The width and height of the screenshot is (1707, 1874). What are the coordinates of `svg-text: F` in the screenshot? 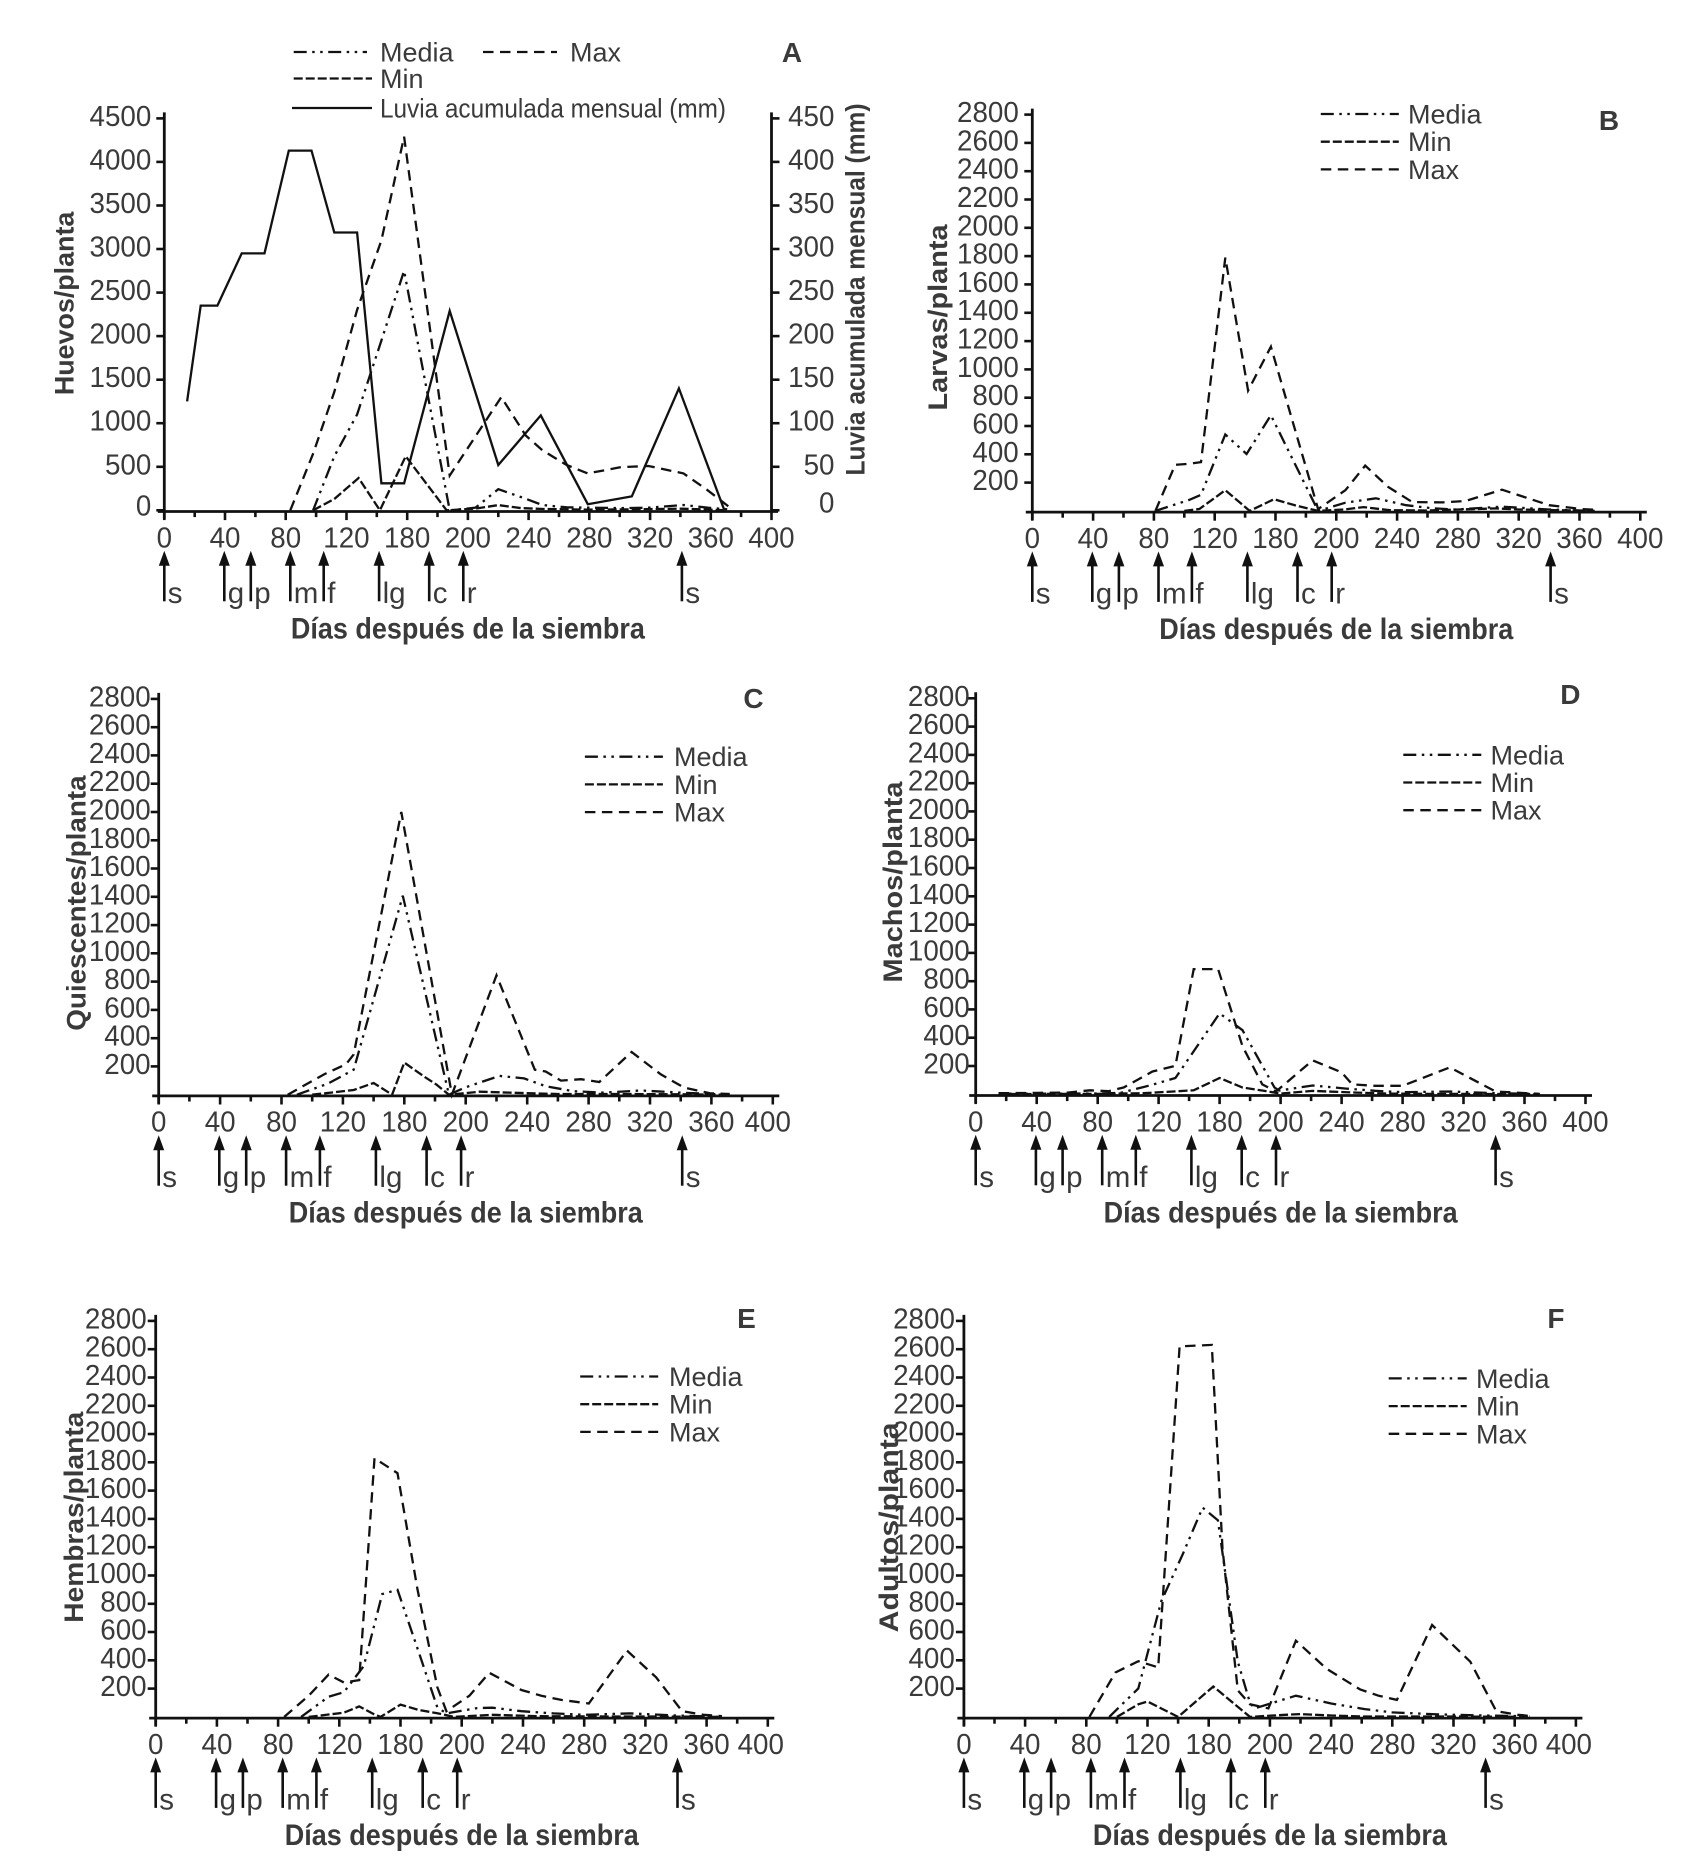 It's located at (1555, 1318).